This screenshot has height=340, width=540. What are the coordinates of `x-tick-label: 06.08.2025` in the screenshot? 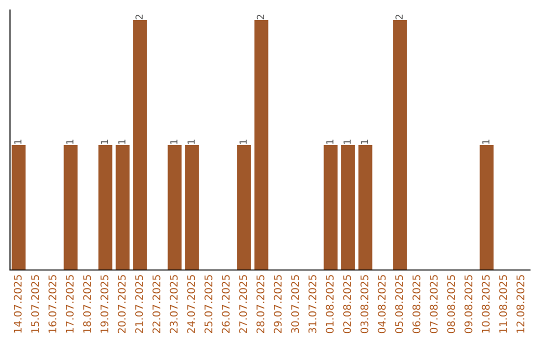 It's located at (416, 304).